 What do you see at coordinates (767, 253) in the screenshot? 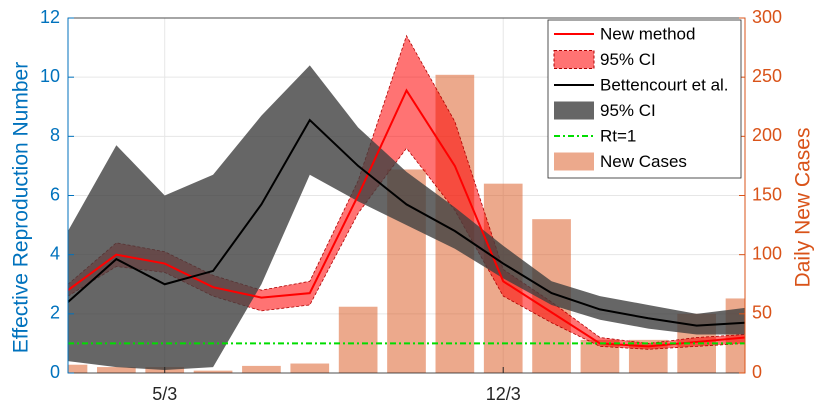
I see `y2-tick-label: 100` at bounding box center [767, 253].